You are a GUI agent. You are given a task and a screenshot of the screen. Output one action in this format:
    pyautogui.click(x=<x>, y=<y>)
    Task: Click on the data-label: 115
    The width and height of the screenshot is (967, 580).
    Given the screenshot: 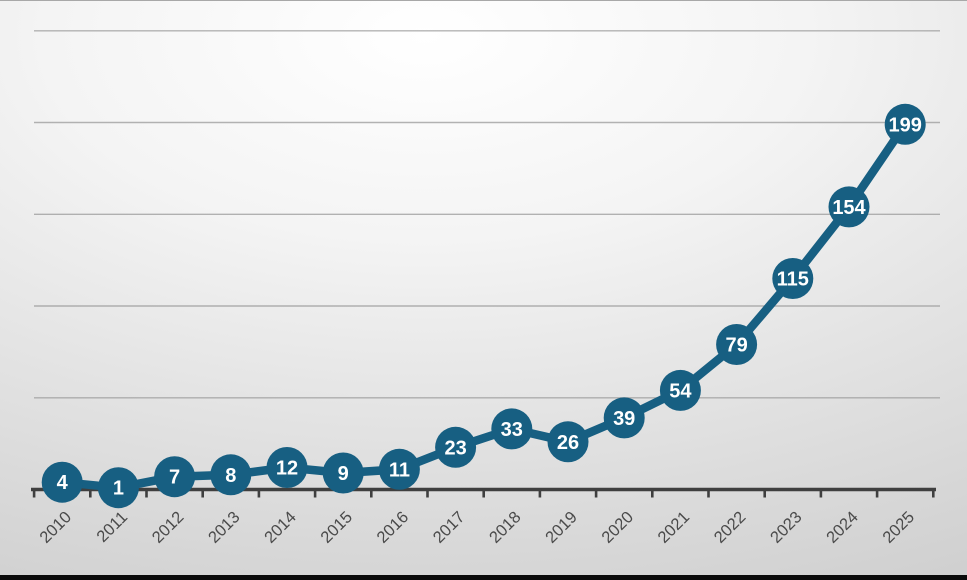 What is the action you would take?
    pyautogui.click(x=793, y=280)
    